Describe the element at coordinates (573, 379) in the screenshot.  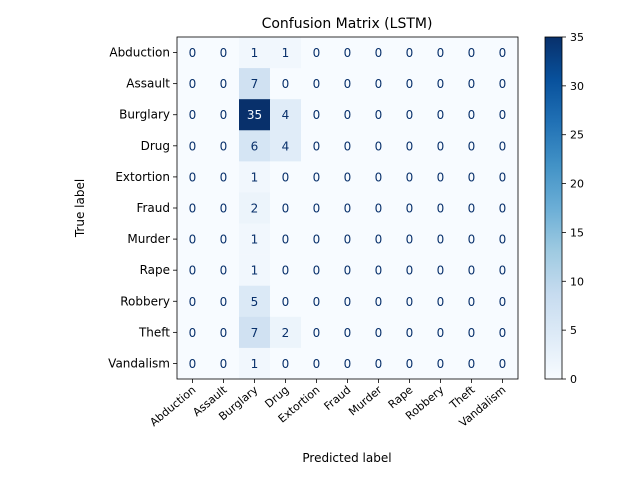
I see `colorbar-tick-label: 0` at that location.